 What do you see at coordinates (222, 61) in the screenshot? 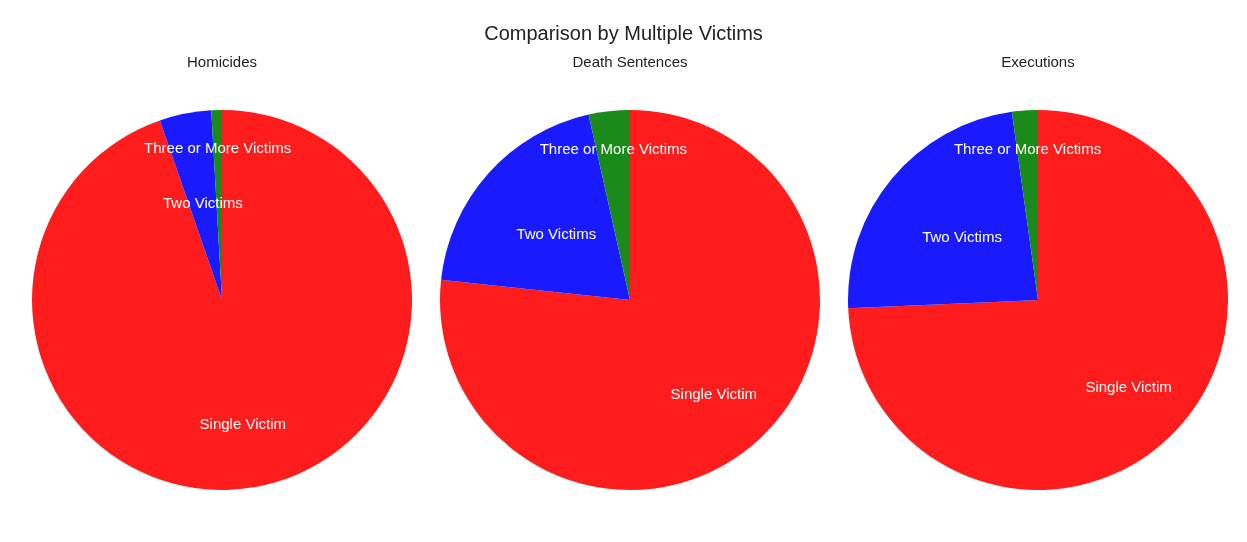
I see `chart-title: Homicides` at bounding box center [222, 61].